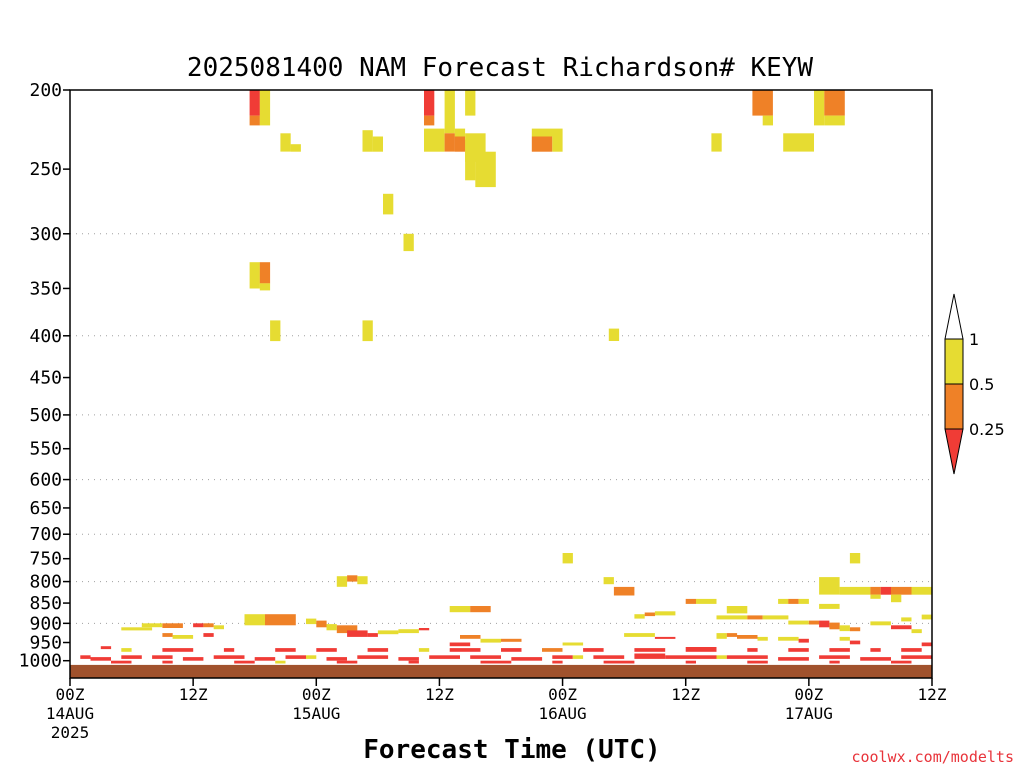  I want to click on x-tick-label: 15AUG, so click(316, 713).